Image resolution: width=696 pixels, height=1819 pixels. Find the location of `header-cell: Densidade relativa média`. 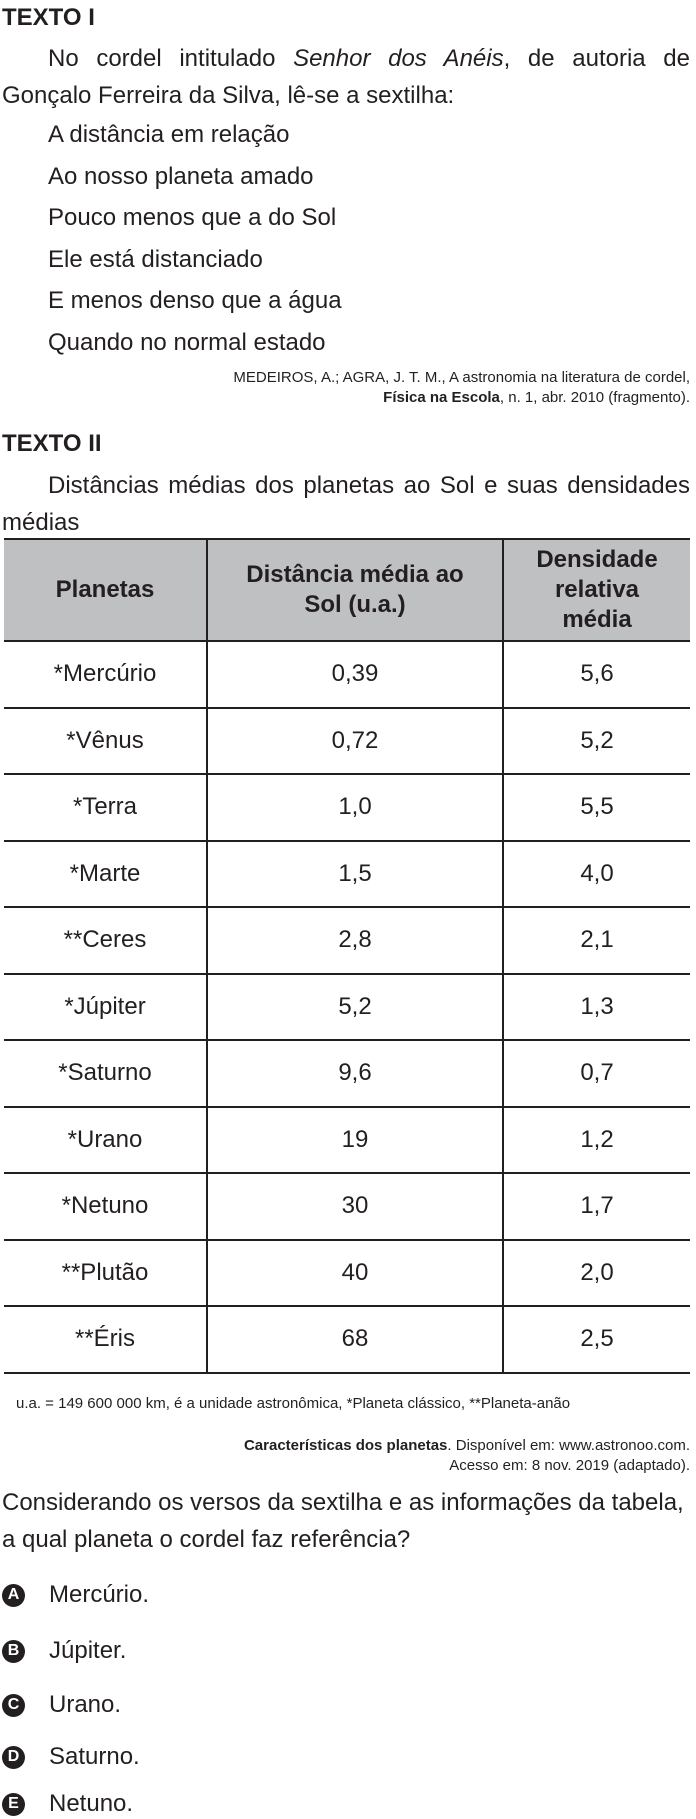

header-cell: Densidade relativa média is located at coordinates (596, 590).